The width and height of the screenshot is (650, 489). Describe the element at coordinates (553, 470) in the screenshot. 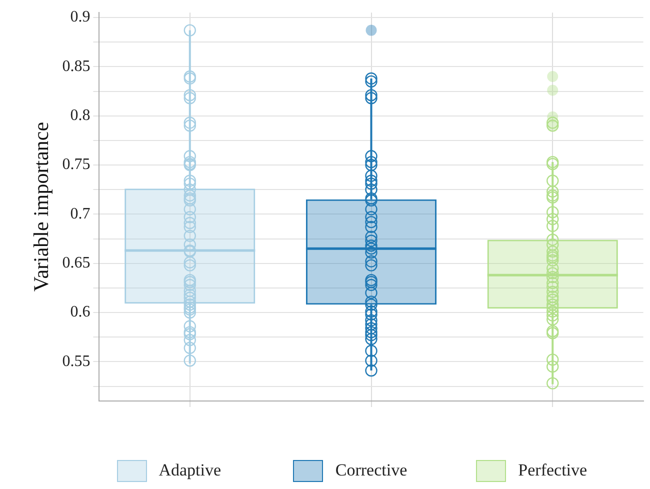

I see `x-tick-label: Perfective` at that location.